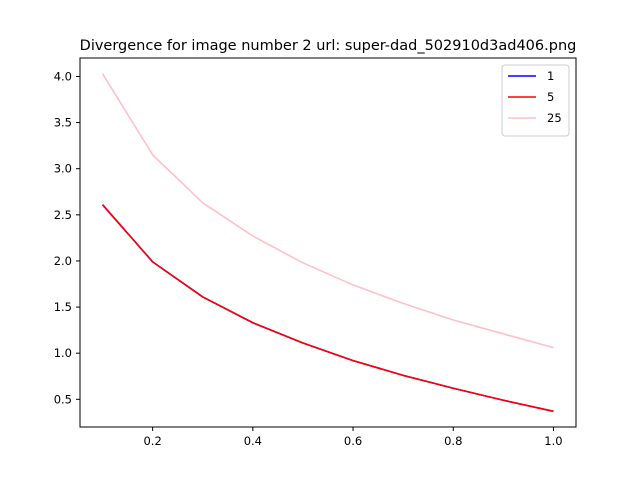 The height and width of the screenshot is (480, 640). Describe the element at coordinates (63, 399) in the screenshot. I see `y-tick-label-0: 0.5` at that location.